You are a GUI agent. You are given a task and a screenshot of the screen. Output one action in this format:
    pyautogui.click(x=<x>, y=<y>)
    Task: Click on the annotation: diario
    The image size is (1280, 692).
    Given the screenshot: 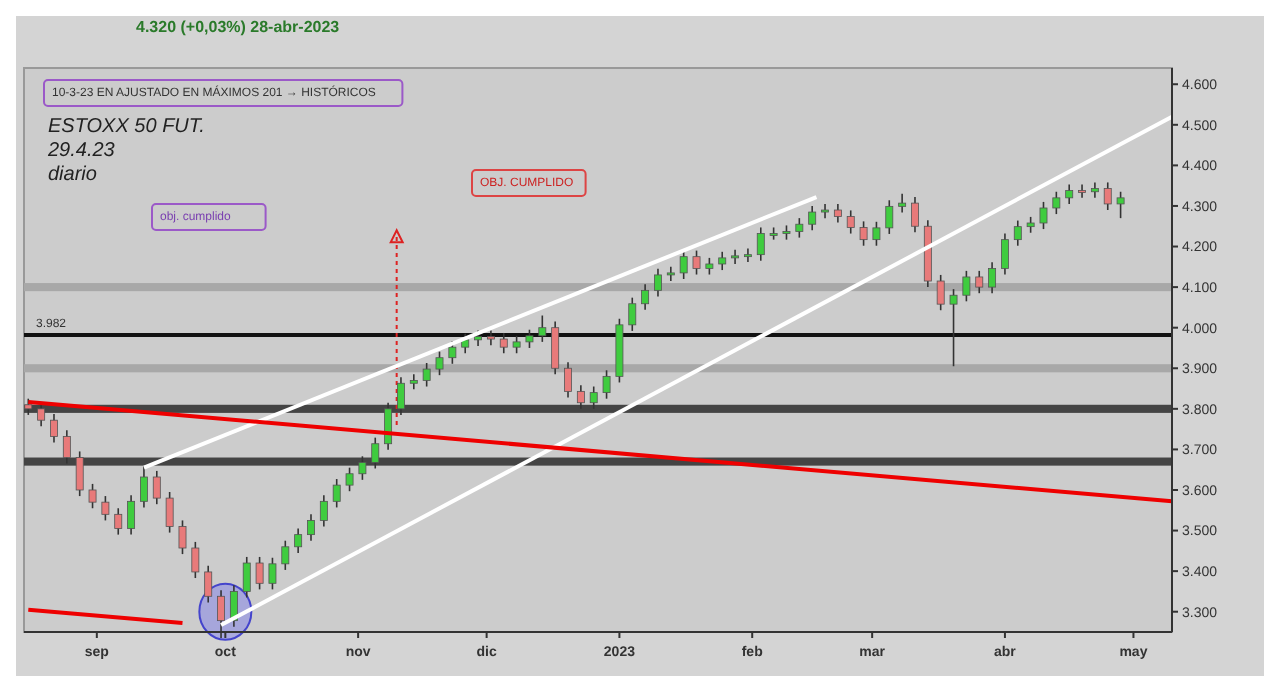 What is the action you would take?
    pyautogui.click(x=73, y=175)
    